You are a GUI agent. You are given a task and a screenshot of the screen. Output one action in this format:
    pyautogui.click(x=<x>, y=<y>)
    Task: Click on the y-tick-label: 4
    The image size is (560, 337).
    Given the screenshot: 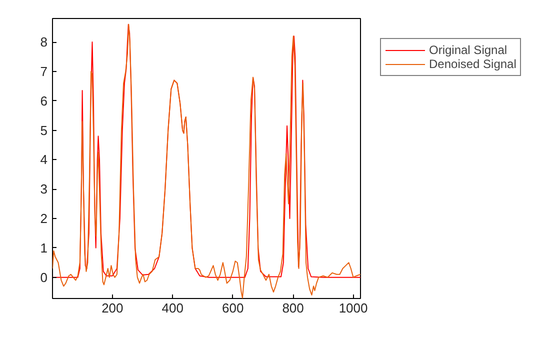 What is the action you would take?
    pyautogui.click(x=44, y=160)
    